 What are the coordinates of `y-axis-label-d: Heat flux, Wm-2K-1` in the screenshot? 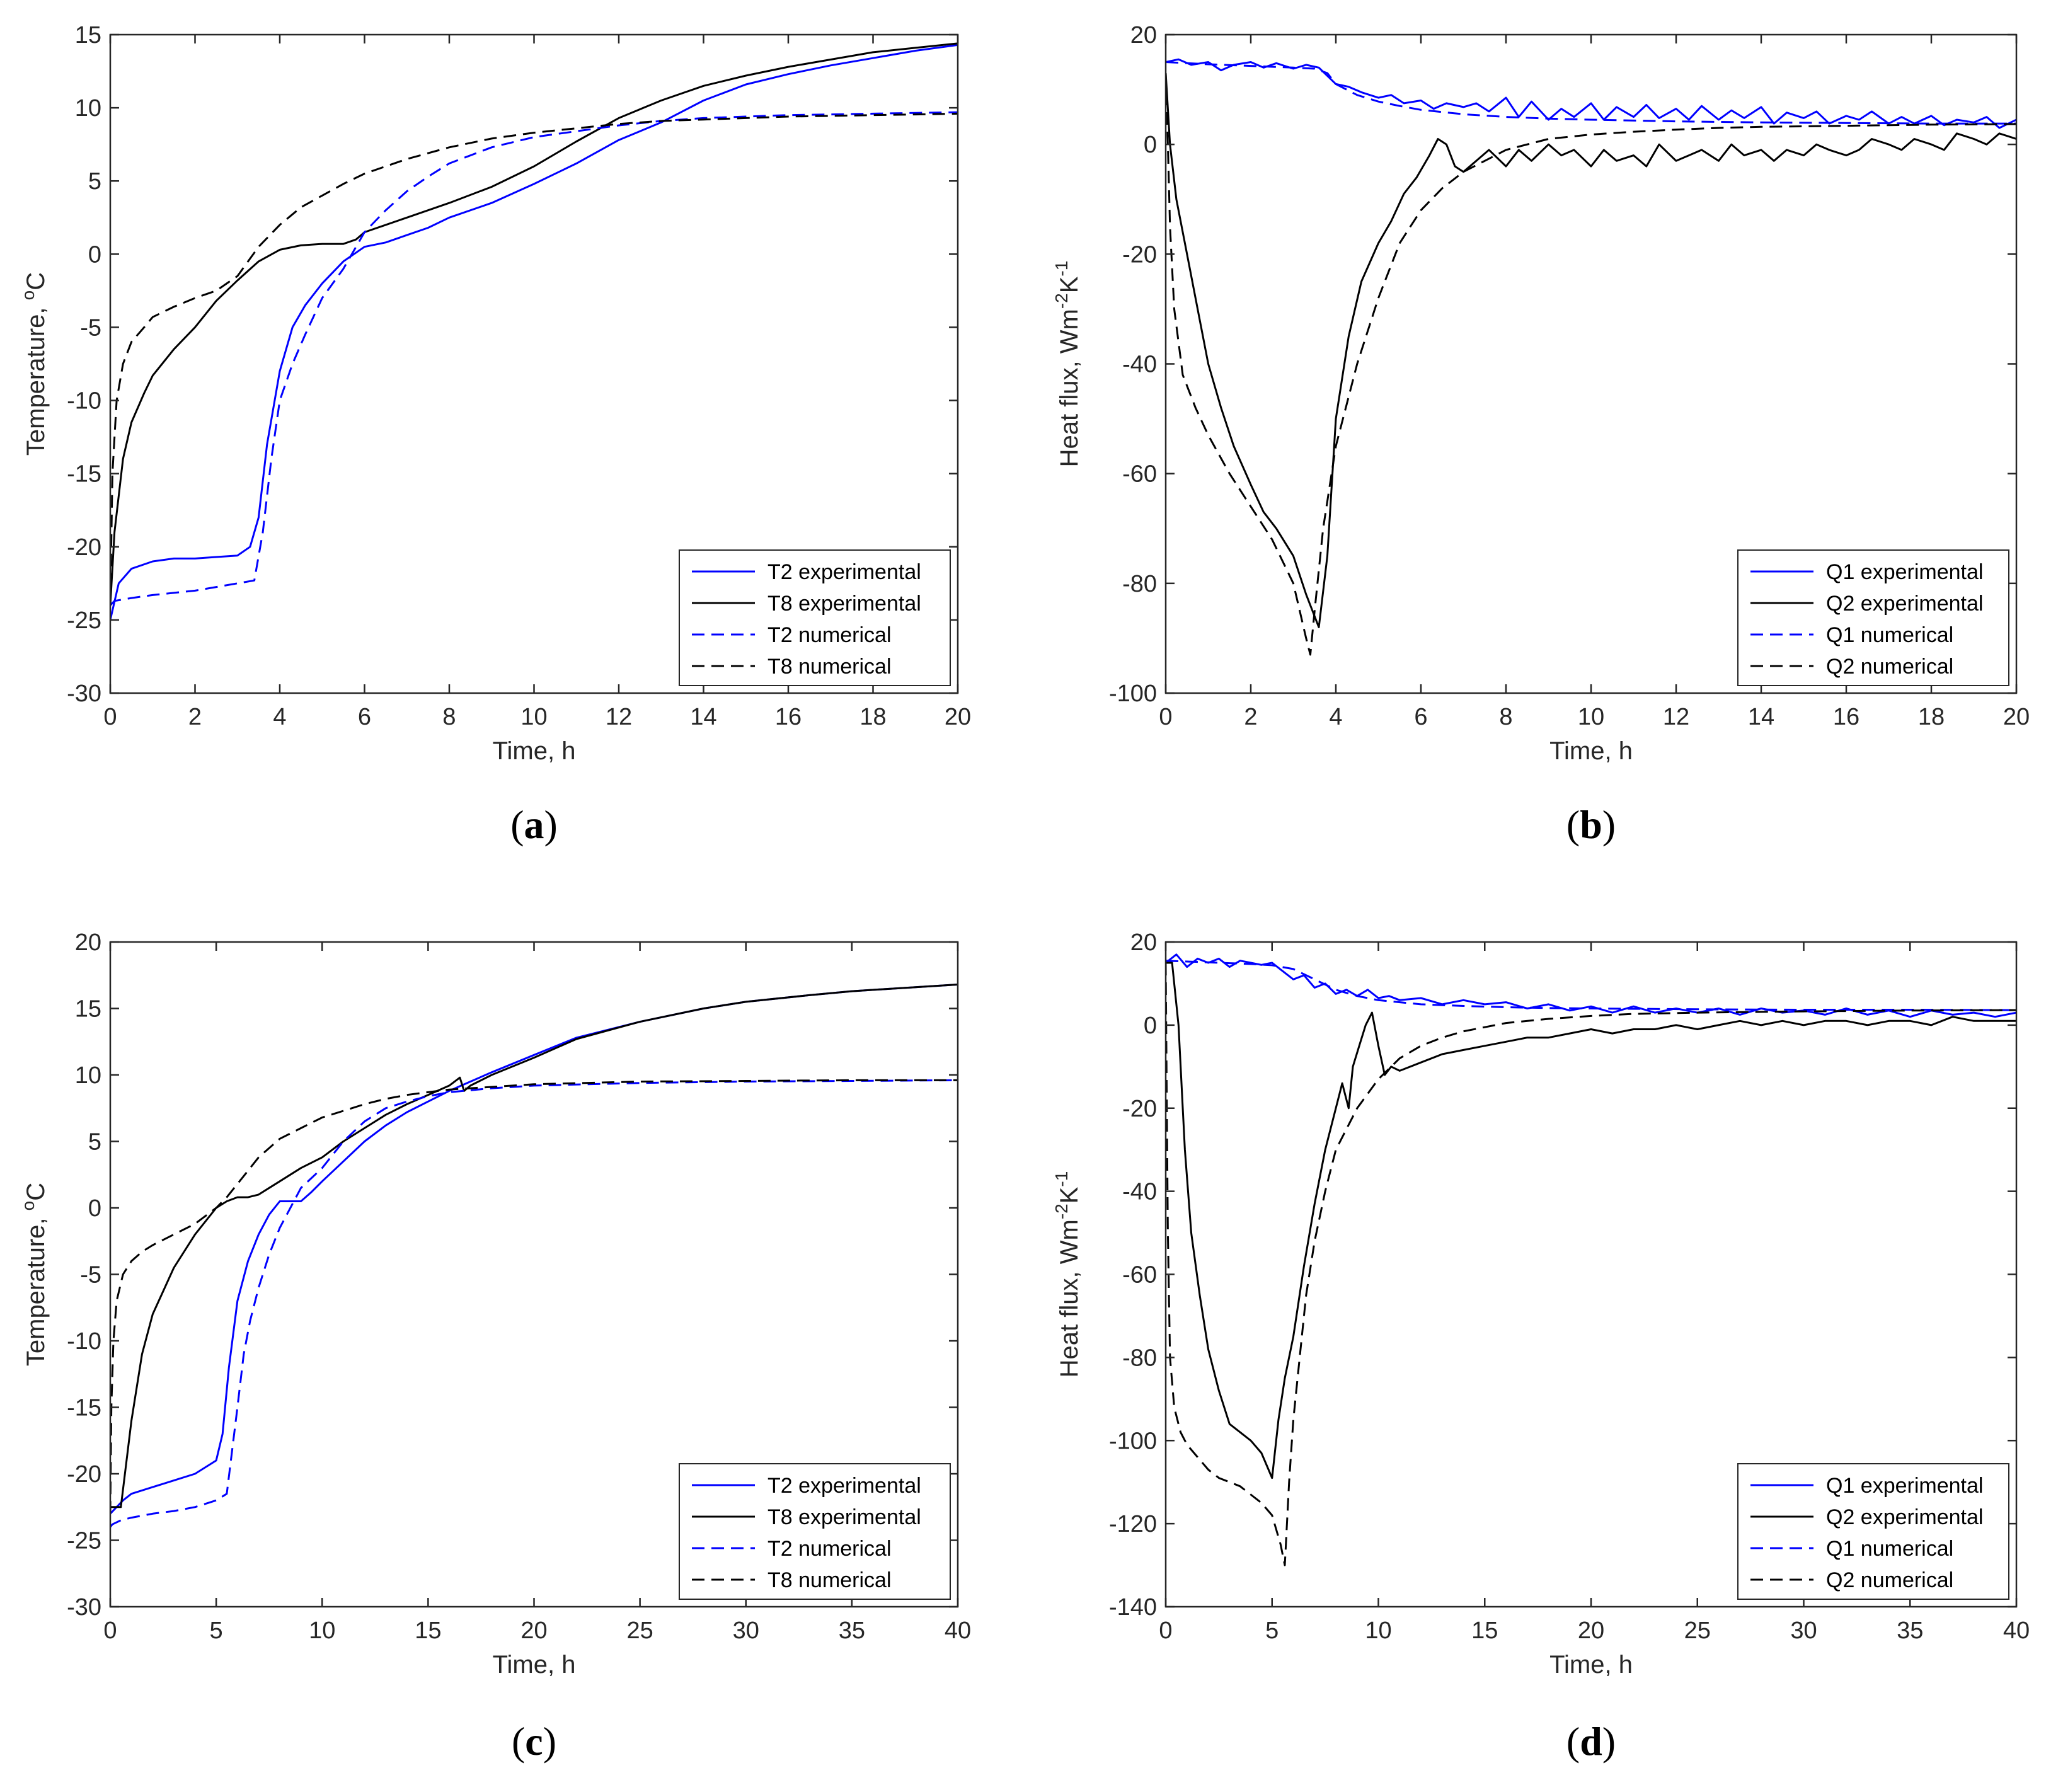 It's located at (1067, 1274).